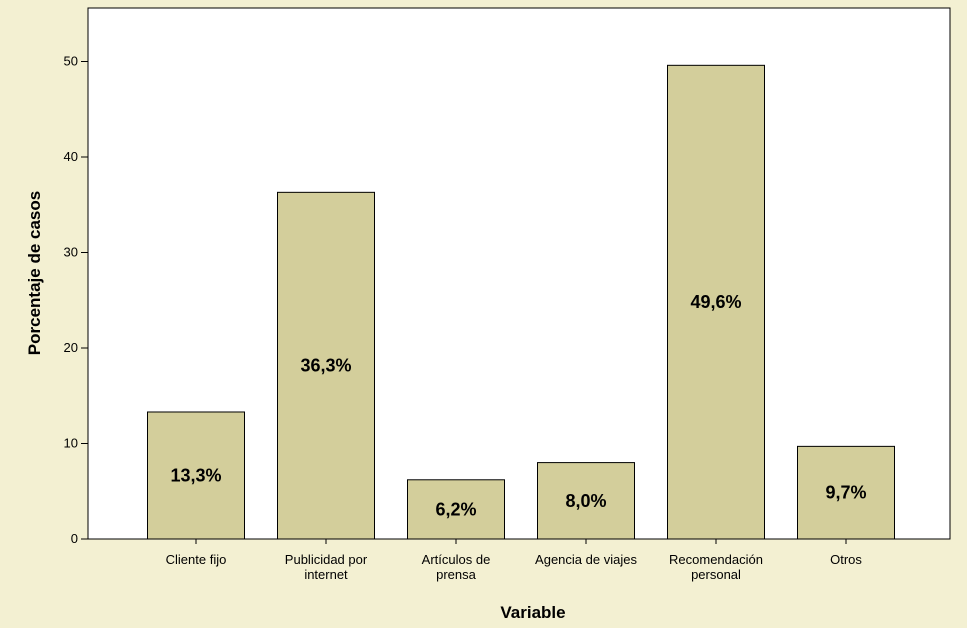  I want to click on x-category-label: prensa, so click(456, 574).